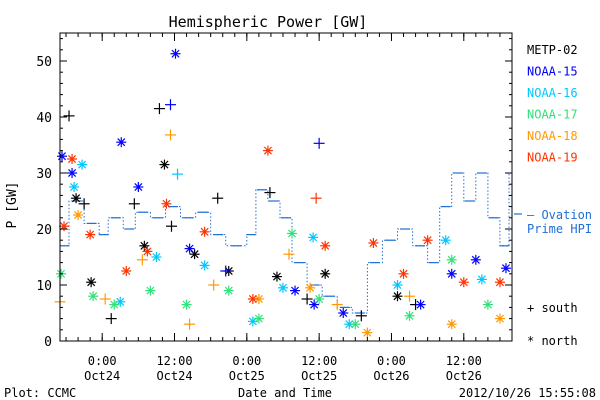 The width and height of the screenshot is (600, 400). What do you see at coordinates (552, 136) in the screenshot?
I see `legend-entry-noaa-18: NOAA-18` at bounding box center [552, 136].